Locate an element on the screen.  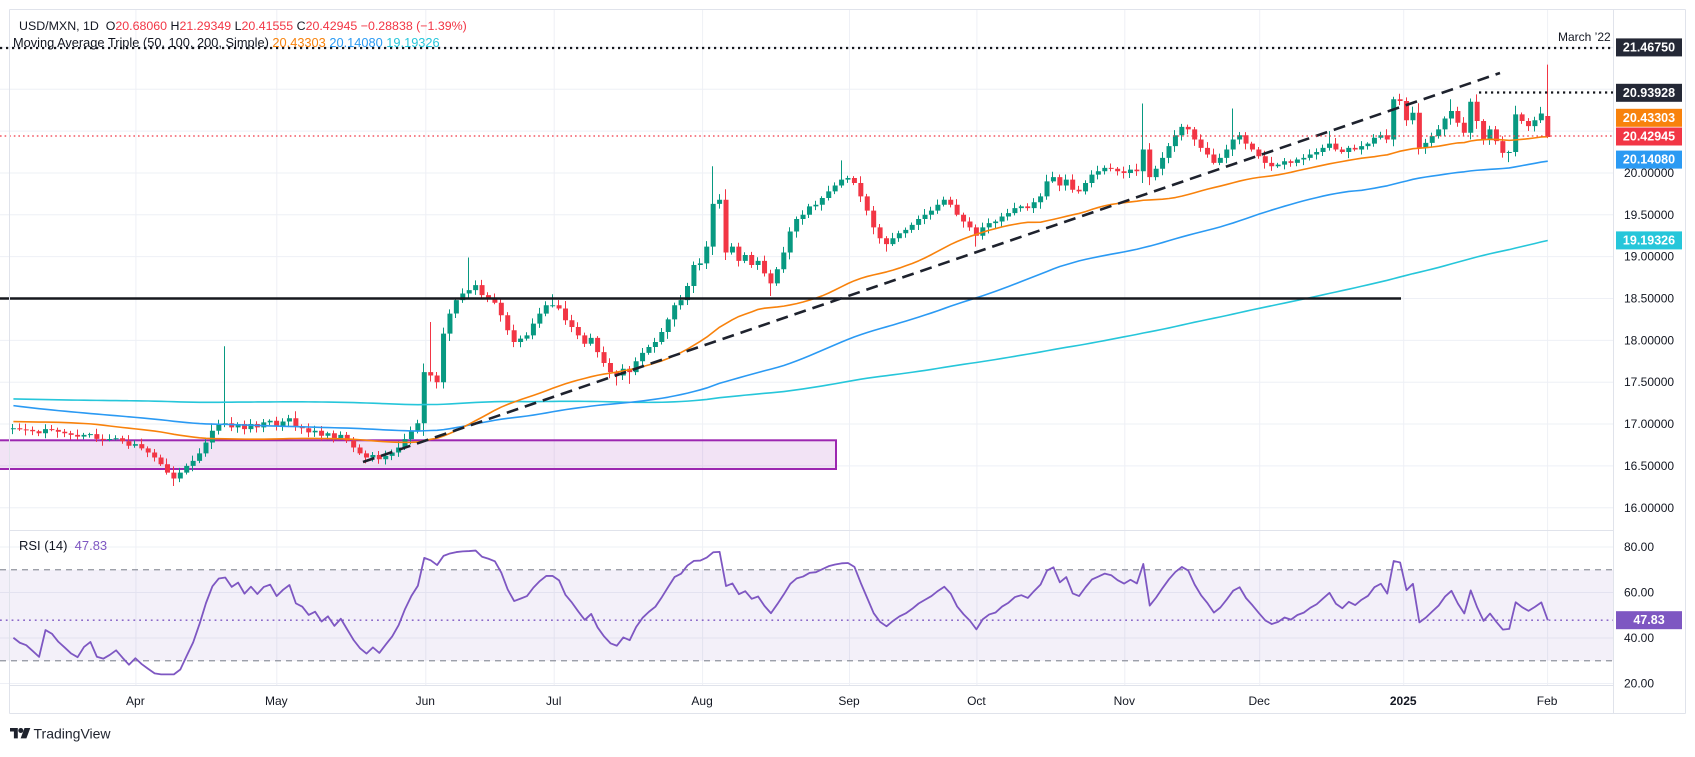
svg-text: 19.50000 is located at coordinates (1649, 215).